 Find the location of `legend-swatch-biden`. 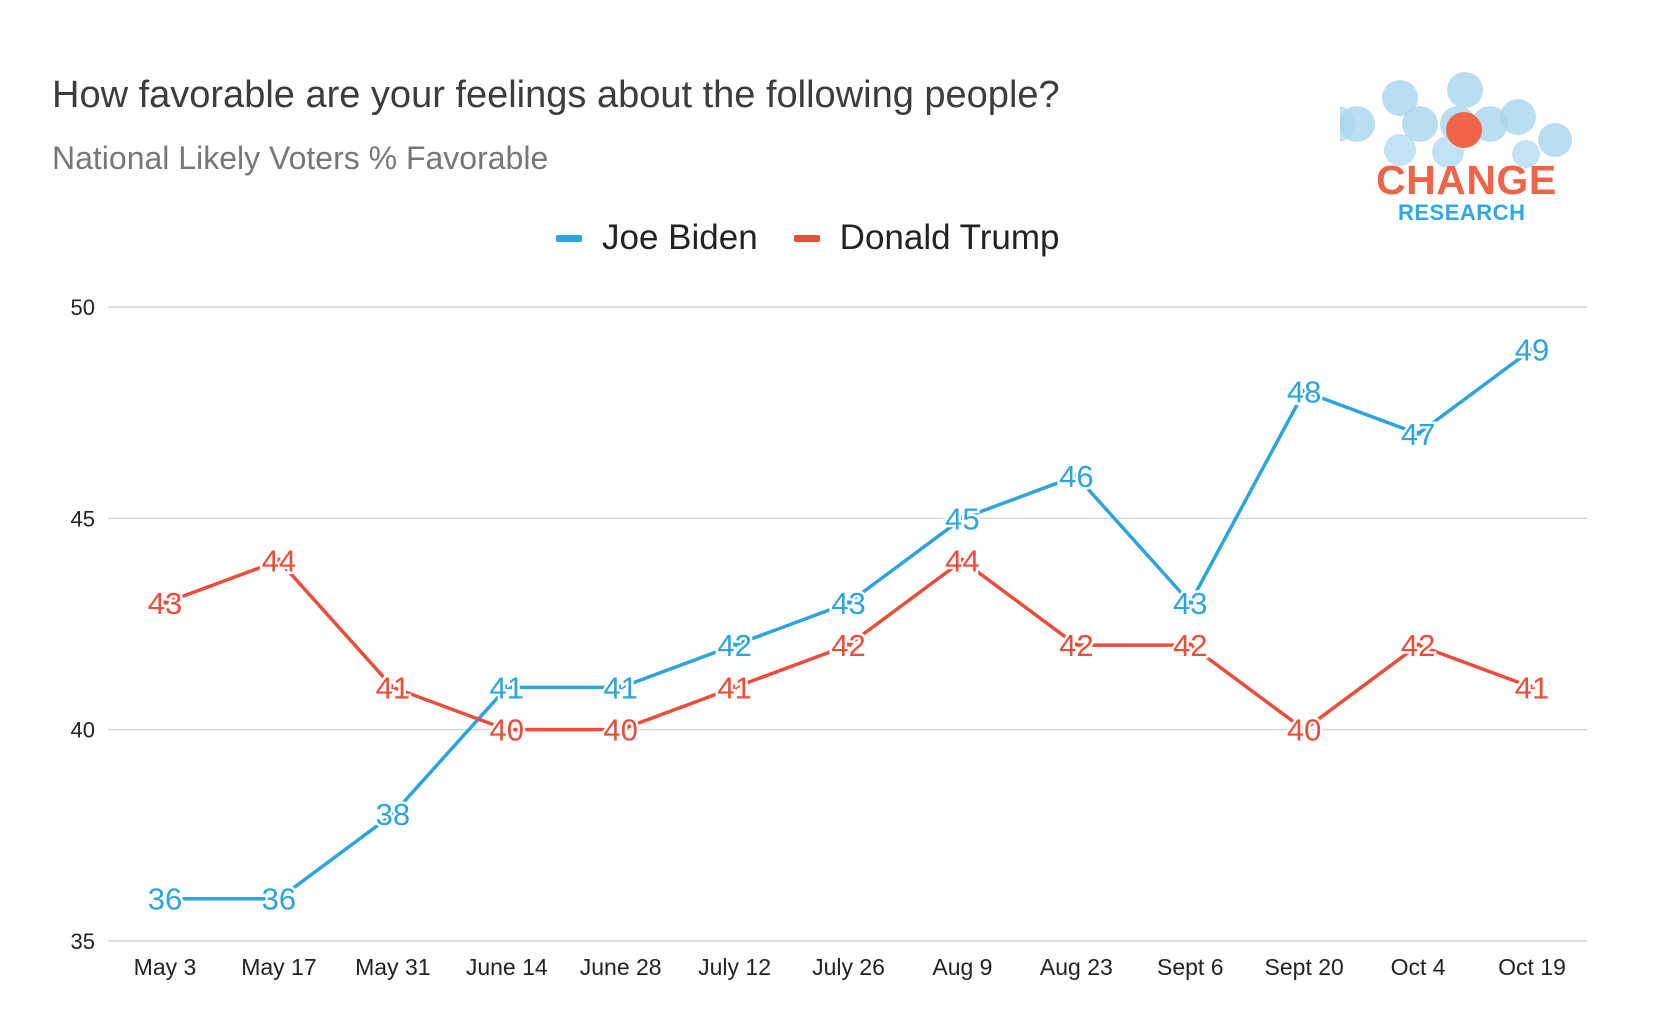

legend-swatch-biden is located at coordinates (569, 238).